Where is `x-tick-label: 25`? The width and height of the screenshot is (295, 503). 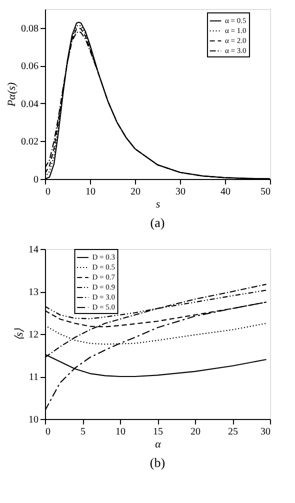 x-tick-label: 25 is located at coordinates (233, 432).